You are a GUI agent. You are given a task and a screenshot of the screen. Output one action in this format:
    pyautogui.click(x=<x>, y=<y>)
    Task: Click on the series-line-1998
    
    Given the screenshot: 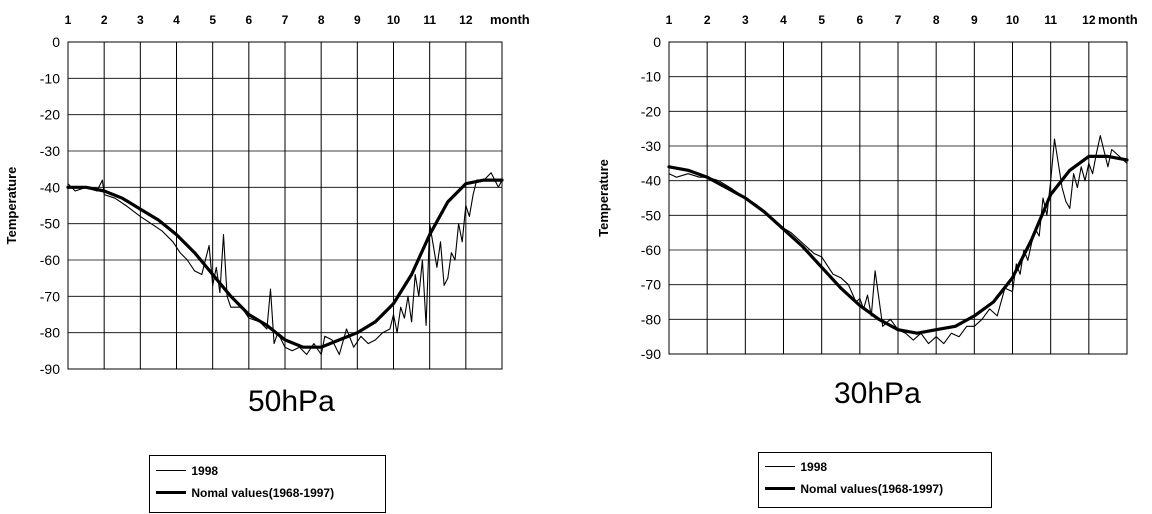 What is the action you would take?
    pyautogui.click(x=285, y=264)
    